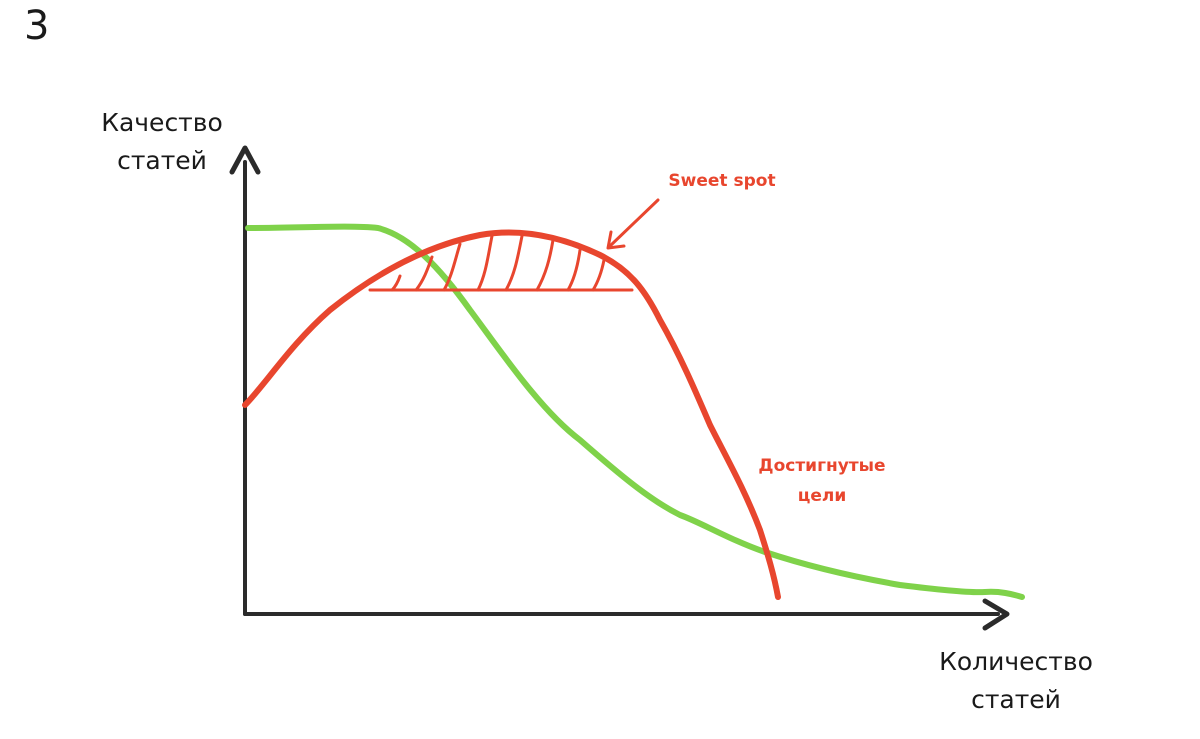 This screenshot has height=739, width=1200. I want to click on y-axis-label-line1: Качество, so click(162, 122).